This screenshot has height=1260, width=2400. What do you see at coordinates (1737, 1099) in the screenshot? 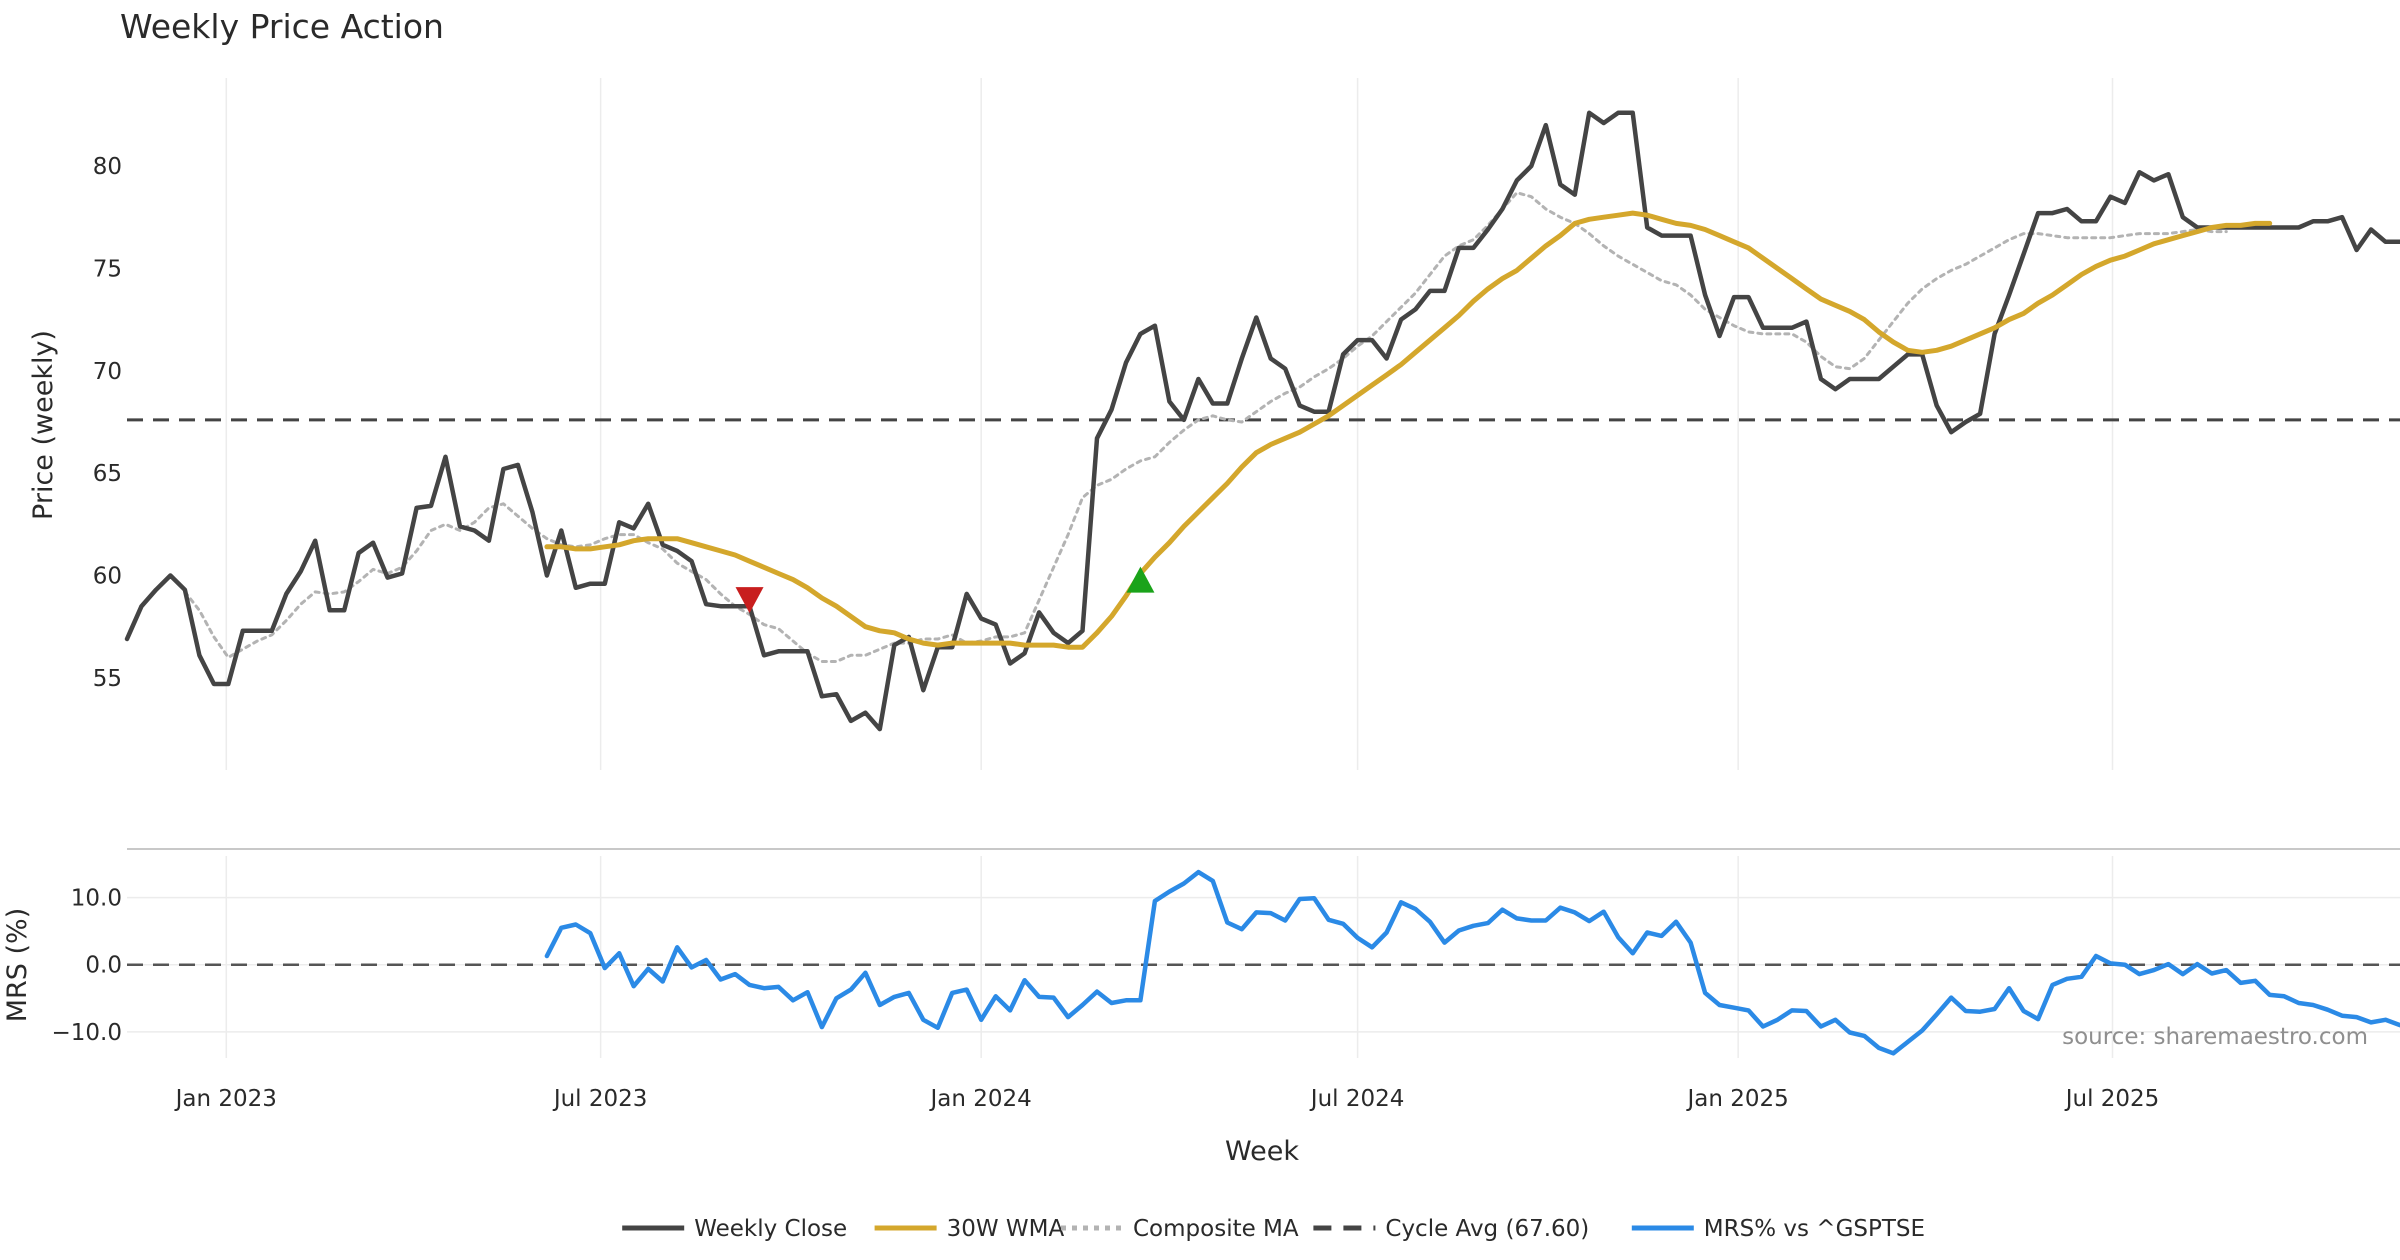
I see `x-tick-label: Jan 2025` at bounding box center [1737, 1099].